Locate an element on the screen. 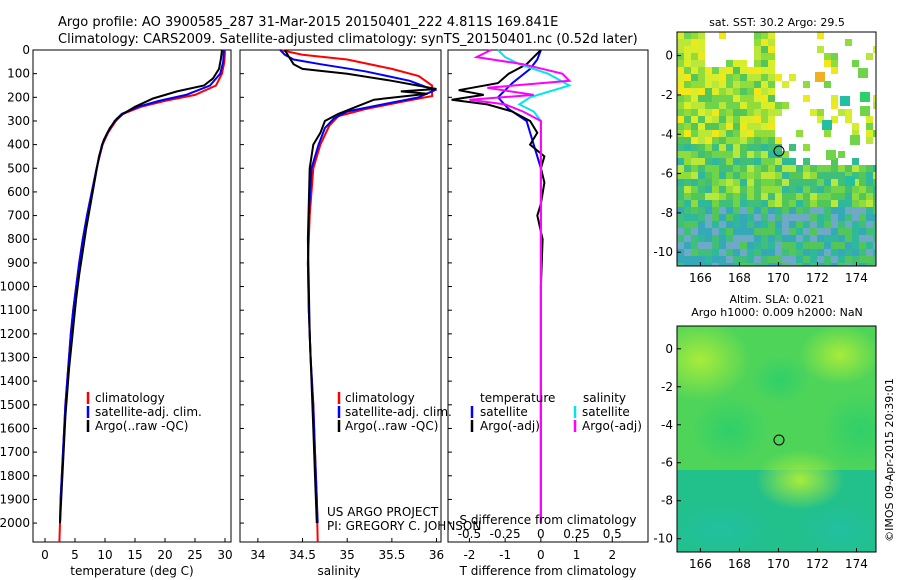  sla-map-frame is located at coordinates (776, 439).